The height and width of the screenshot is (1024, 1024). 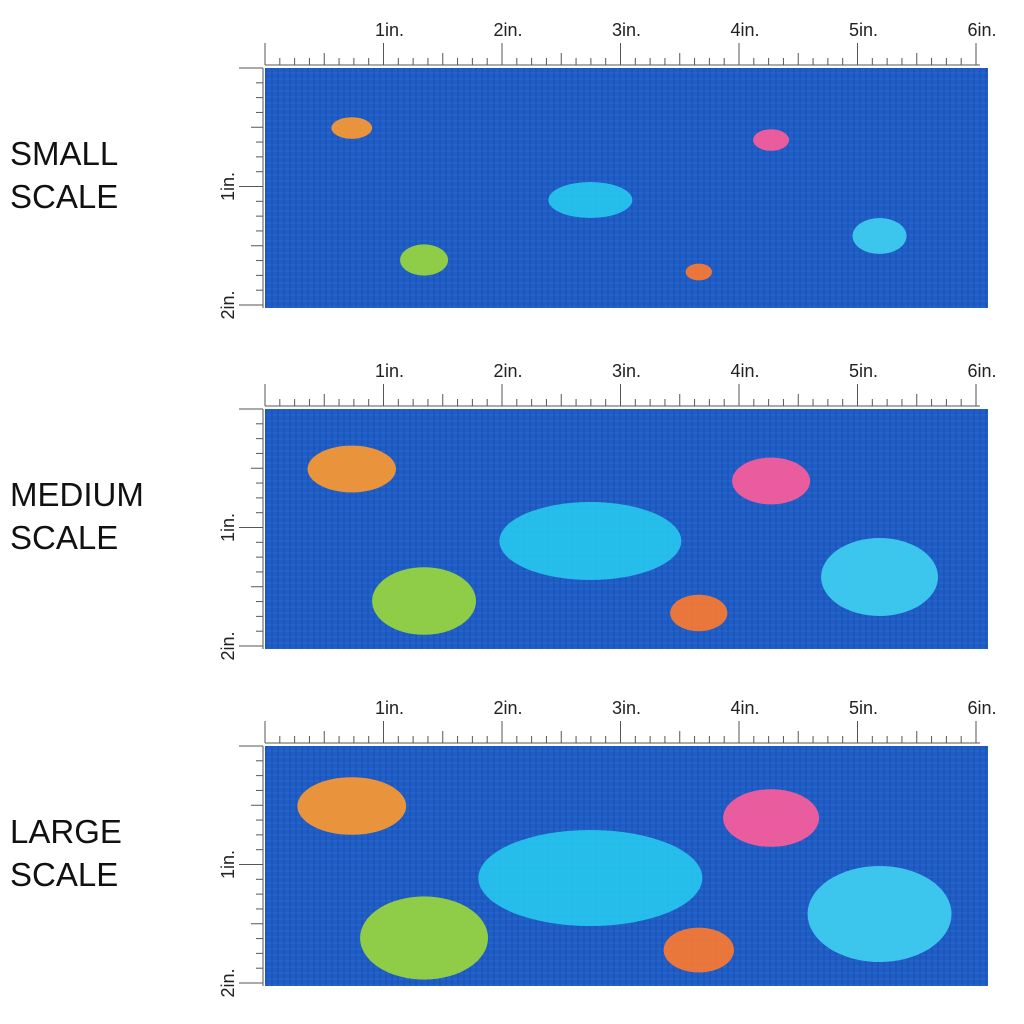 What do you see at coordinates (64, 153) in the screenshot?
I see `scale-label: SMALL` at bounding box center [64, 153].